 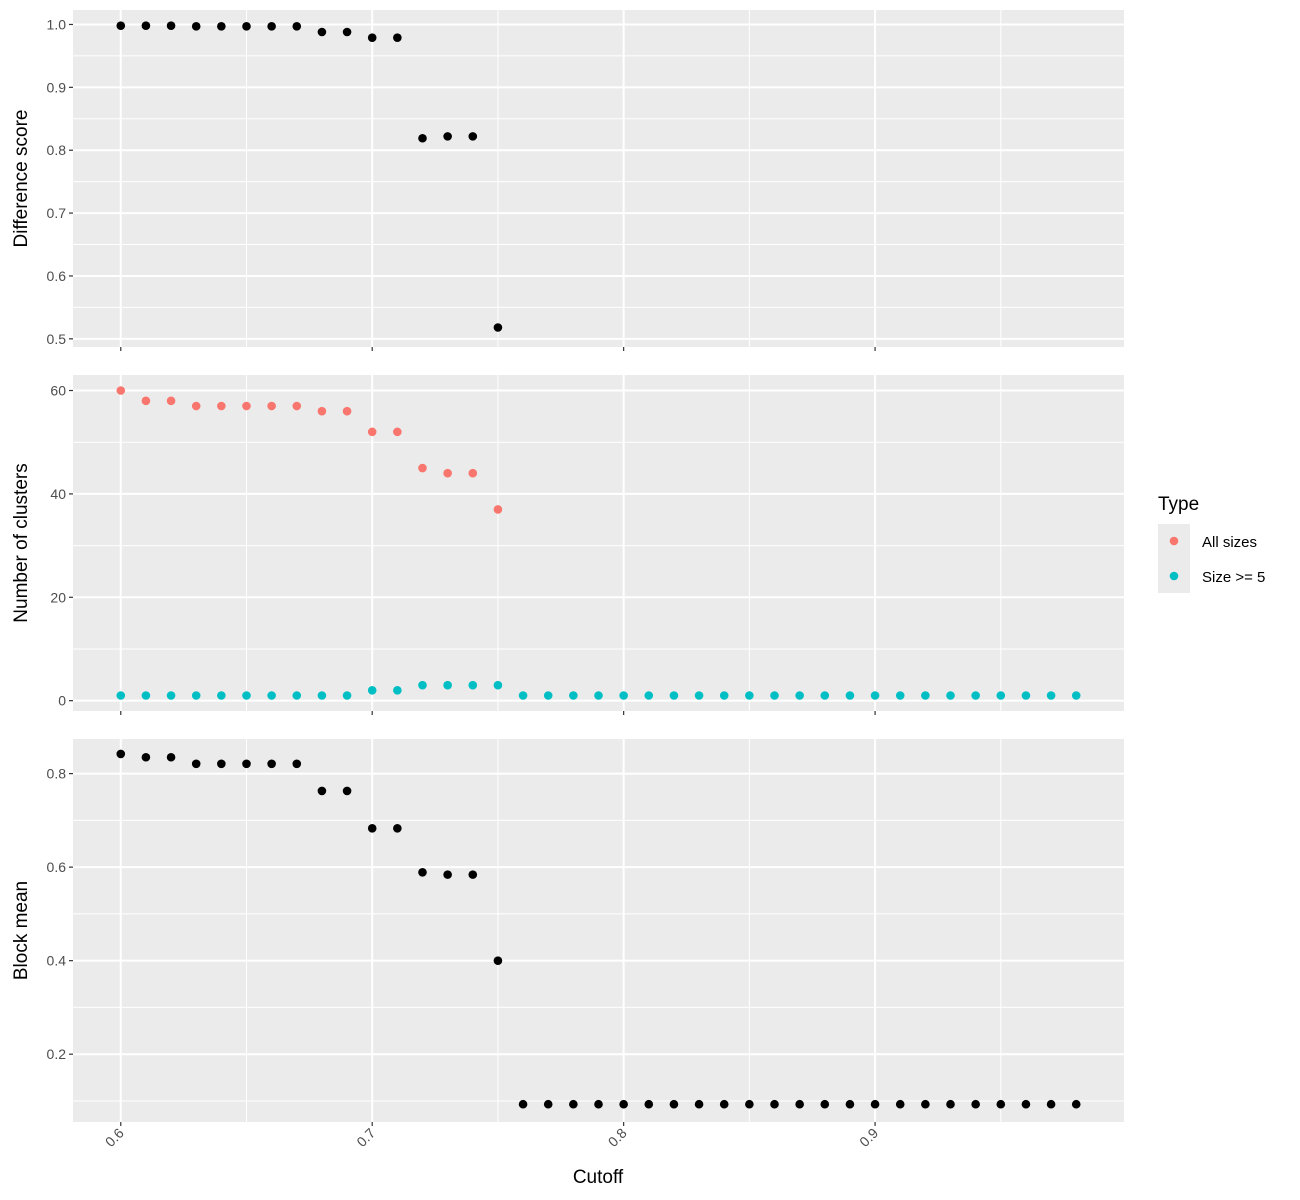 I want to click on legend-title: Type, so click(x=1178, y=504).